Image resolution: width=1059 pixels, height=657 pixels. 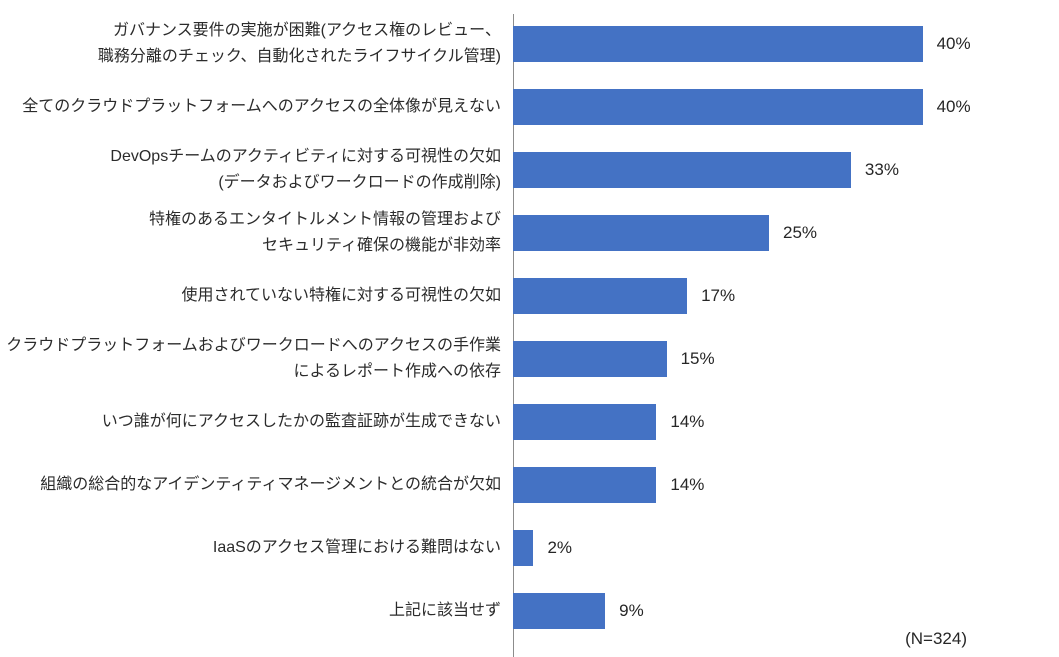 I want to click on bar-area: 17%, so click(x=624, y=295).